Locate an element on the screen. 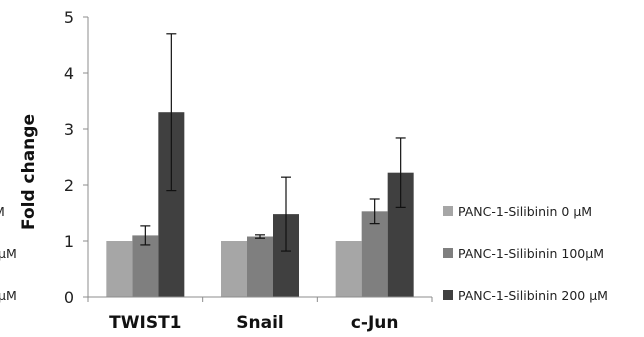  x-category-label: c-Jun is located at coordinates (375, 323).